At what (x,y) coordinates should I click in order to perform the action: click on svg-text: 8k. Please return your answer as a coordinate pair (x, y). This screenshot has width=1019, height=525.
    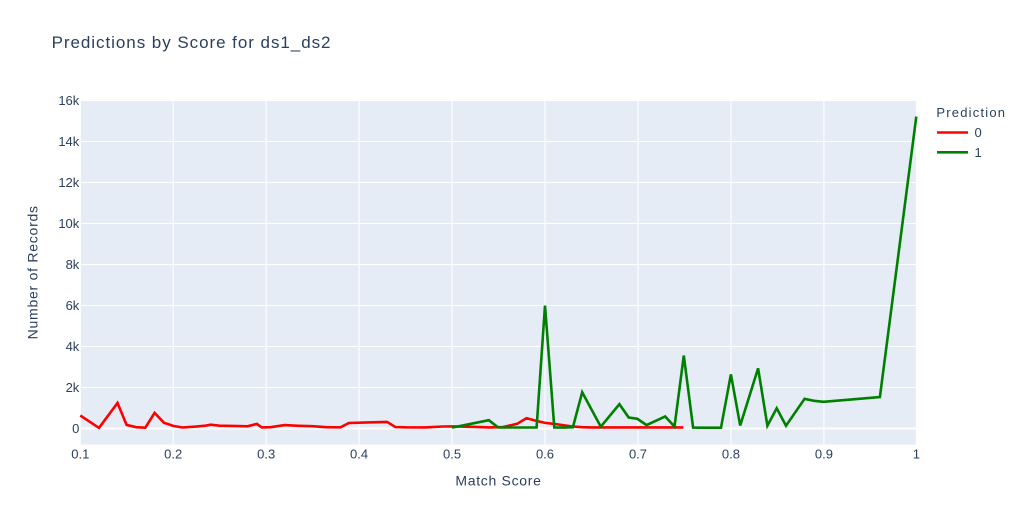
    Looking at the image, I should click on (73, 264).